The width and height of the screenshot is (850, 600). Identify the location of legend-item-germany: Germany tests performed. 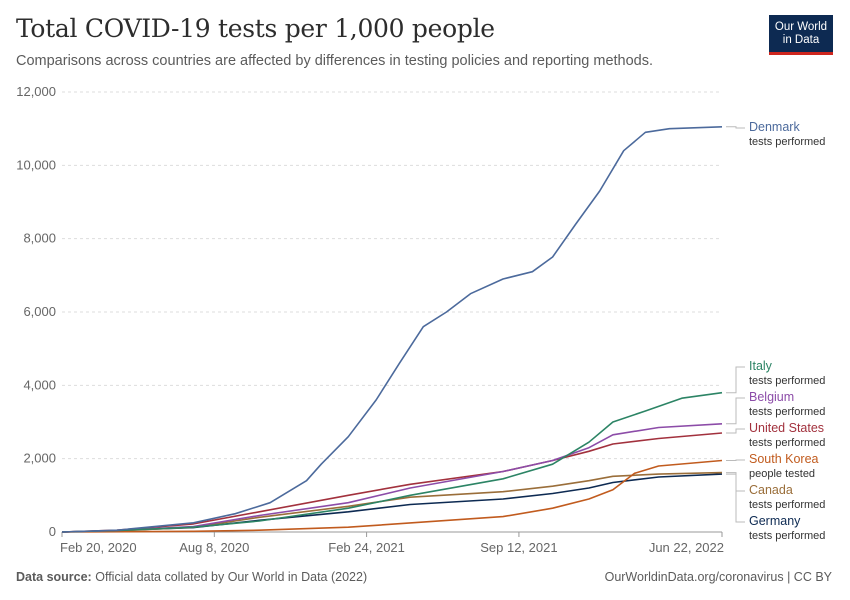
(775, 507).